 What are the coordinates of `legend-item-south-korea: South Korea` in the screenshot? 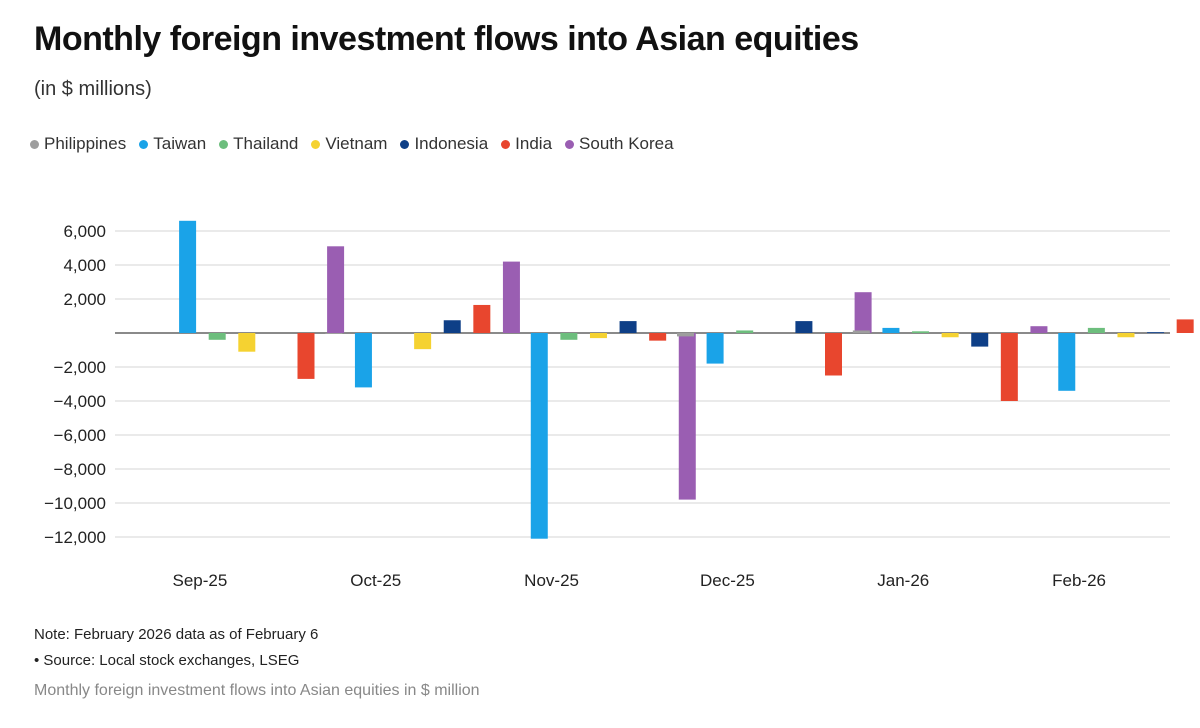 It's located at (619, 144).